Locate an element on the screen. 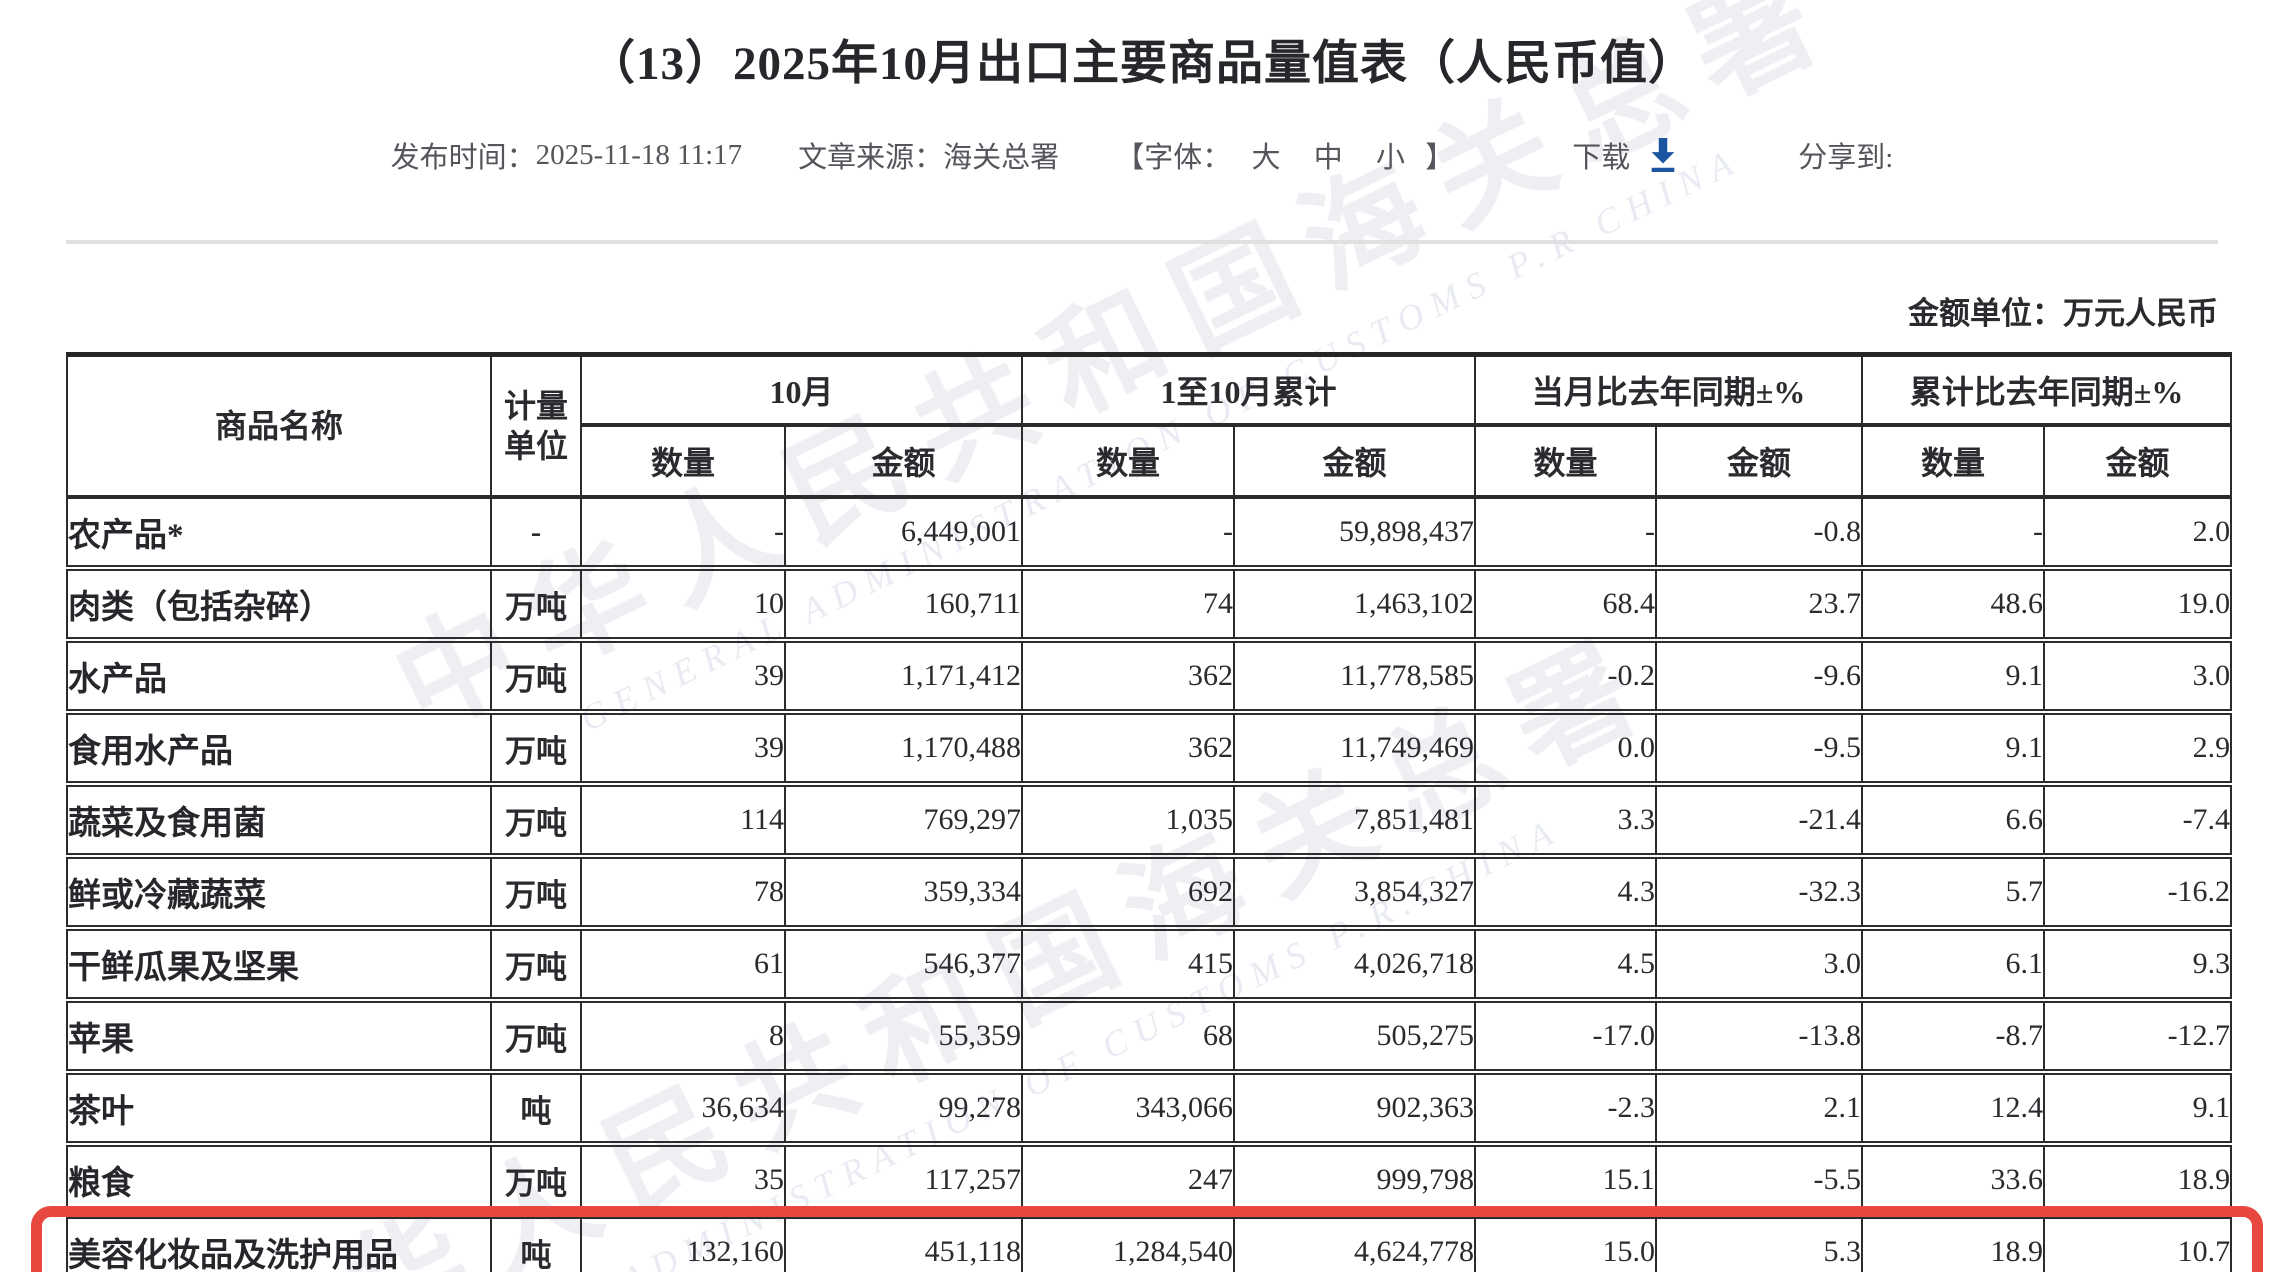 Image resolution: width=2284 pixels, height=1272 pixels. value-cell: -32.3 is located at coordinates (1760, 893).